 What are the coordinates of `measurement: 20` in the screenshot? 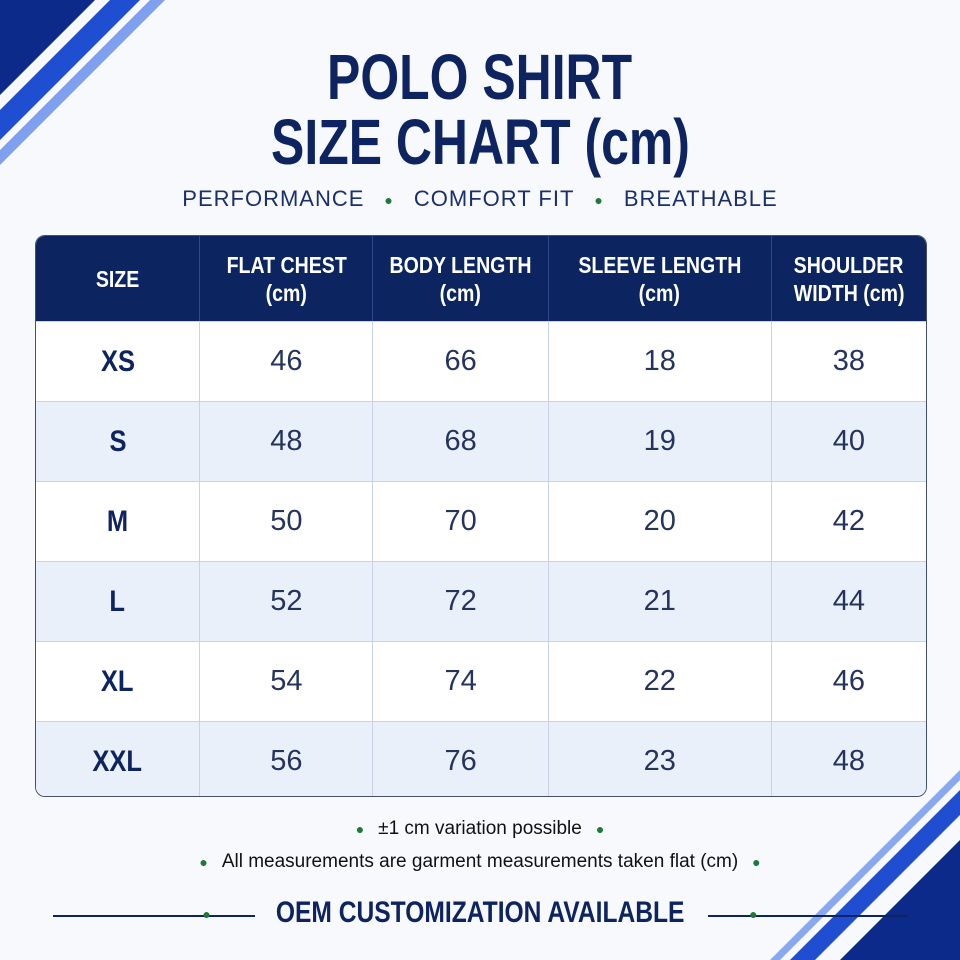 It's located at (659, 521).